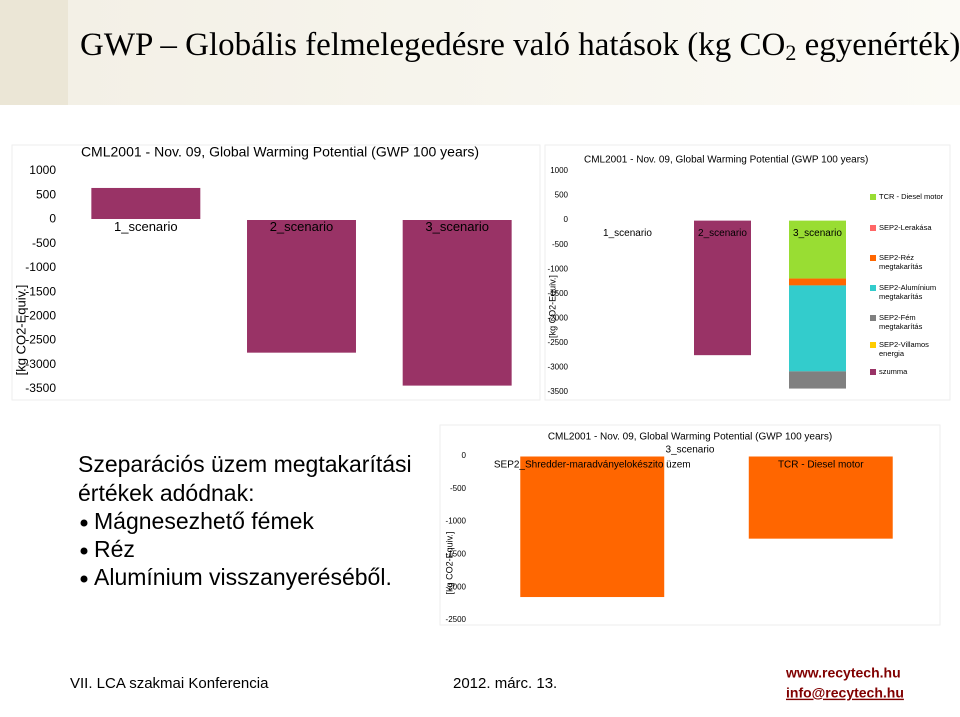 The height and width of the screenshot is (717, 960). I want to click on legend-label: SEP2-Alumínium megtakarítás, so click(907, 292).